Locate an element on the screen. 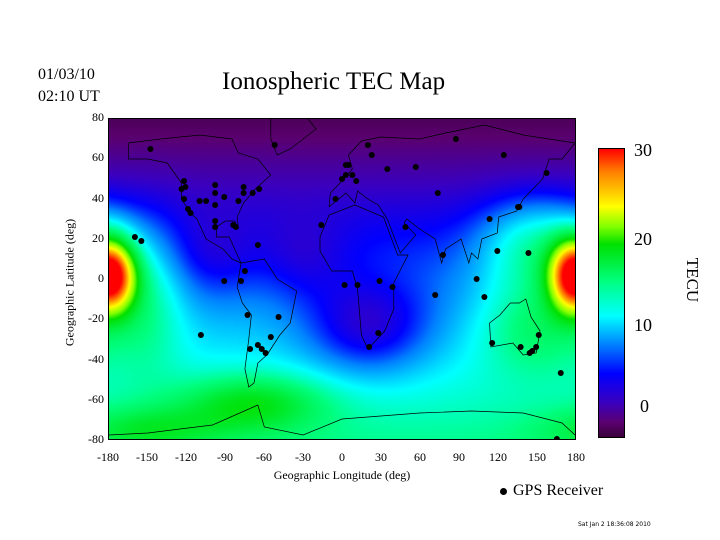 The image size is (720, 540). coastline-greenland is located at coordinates (293, 137).